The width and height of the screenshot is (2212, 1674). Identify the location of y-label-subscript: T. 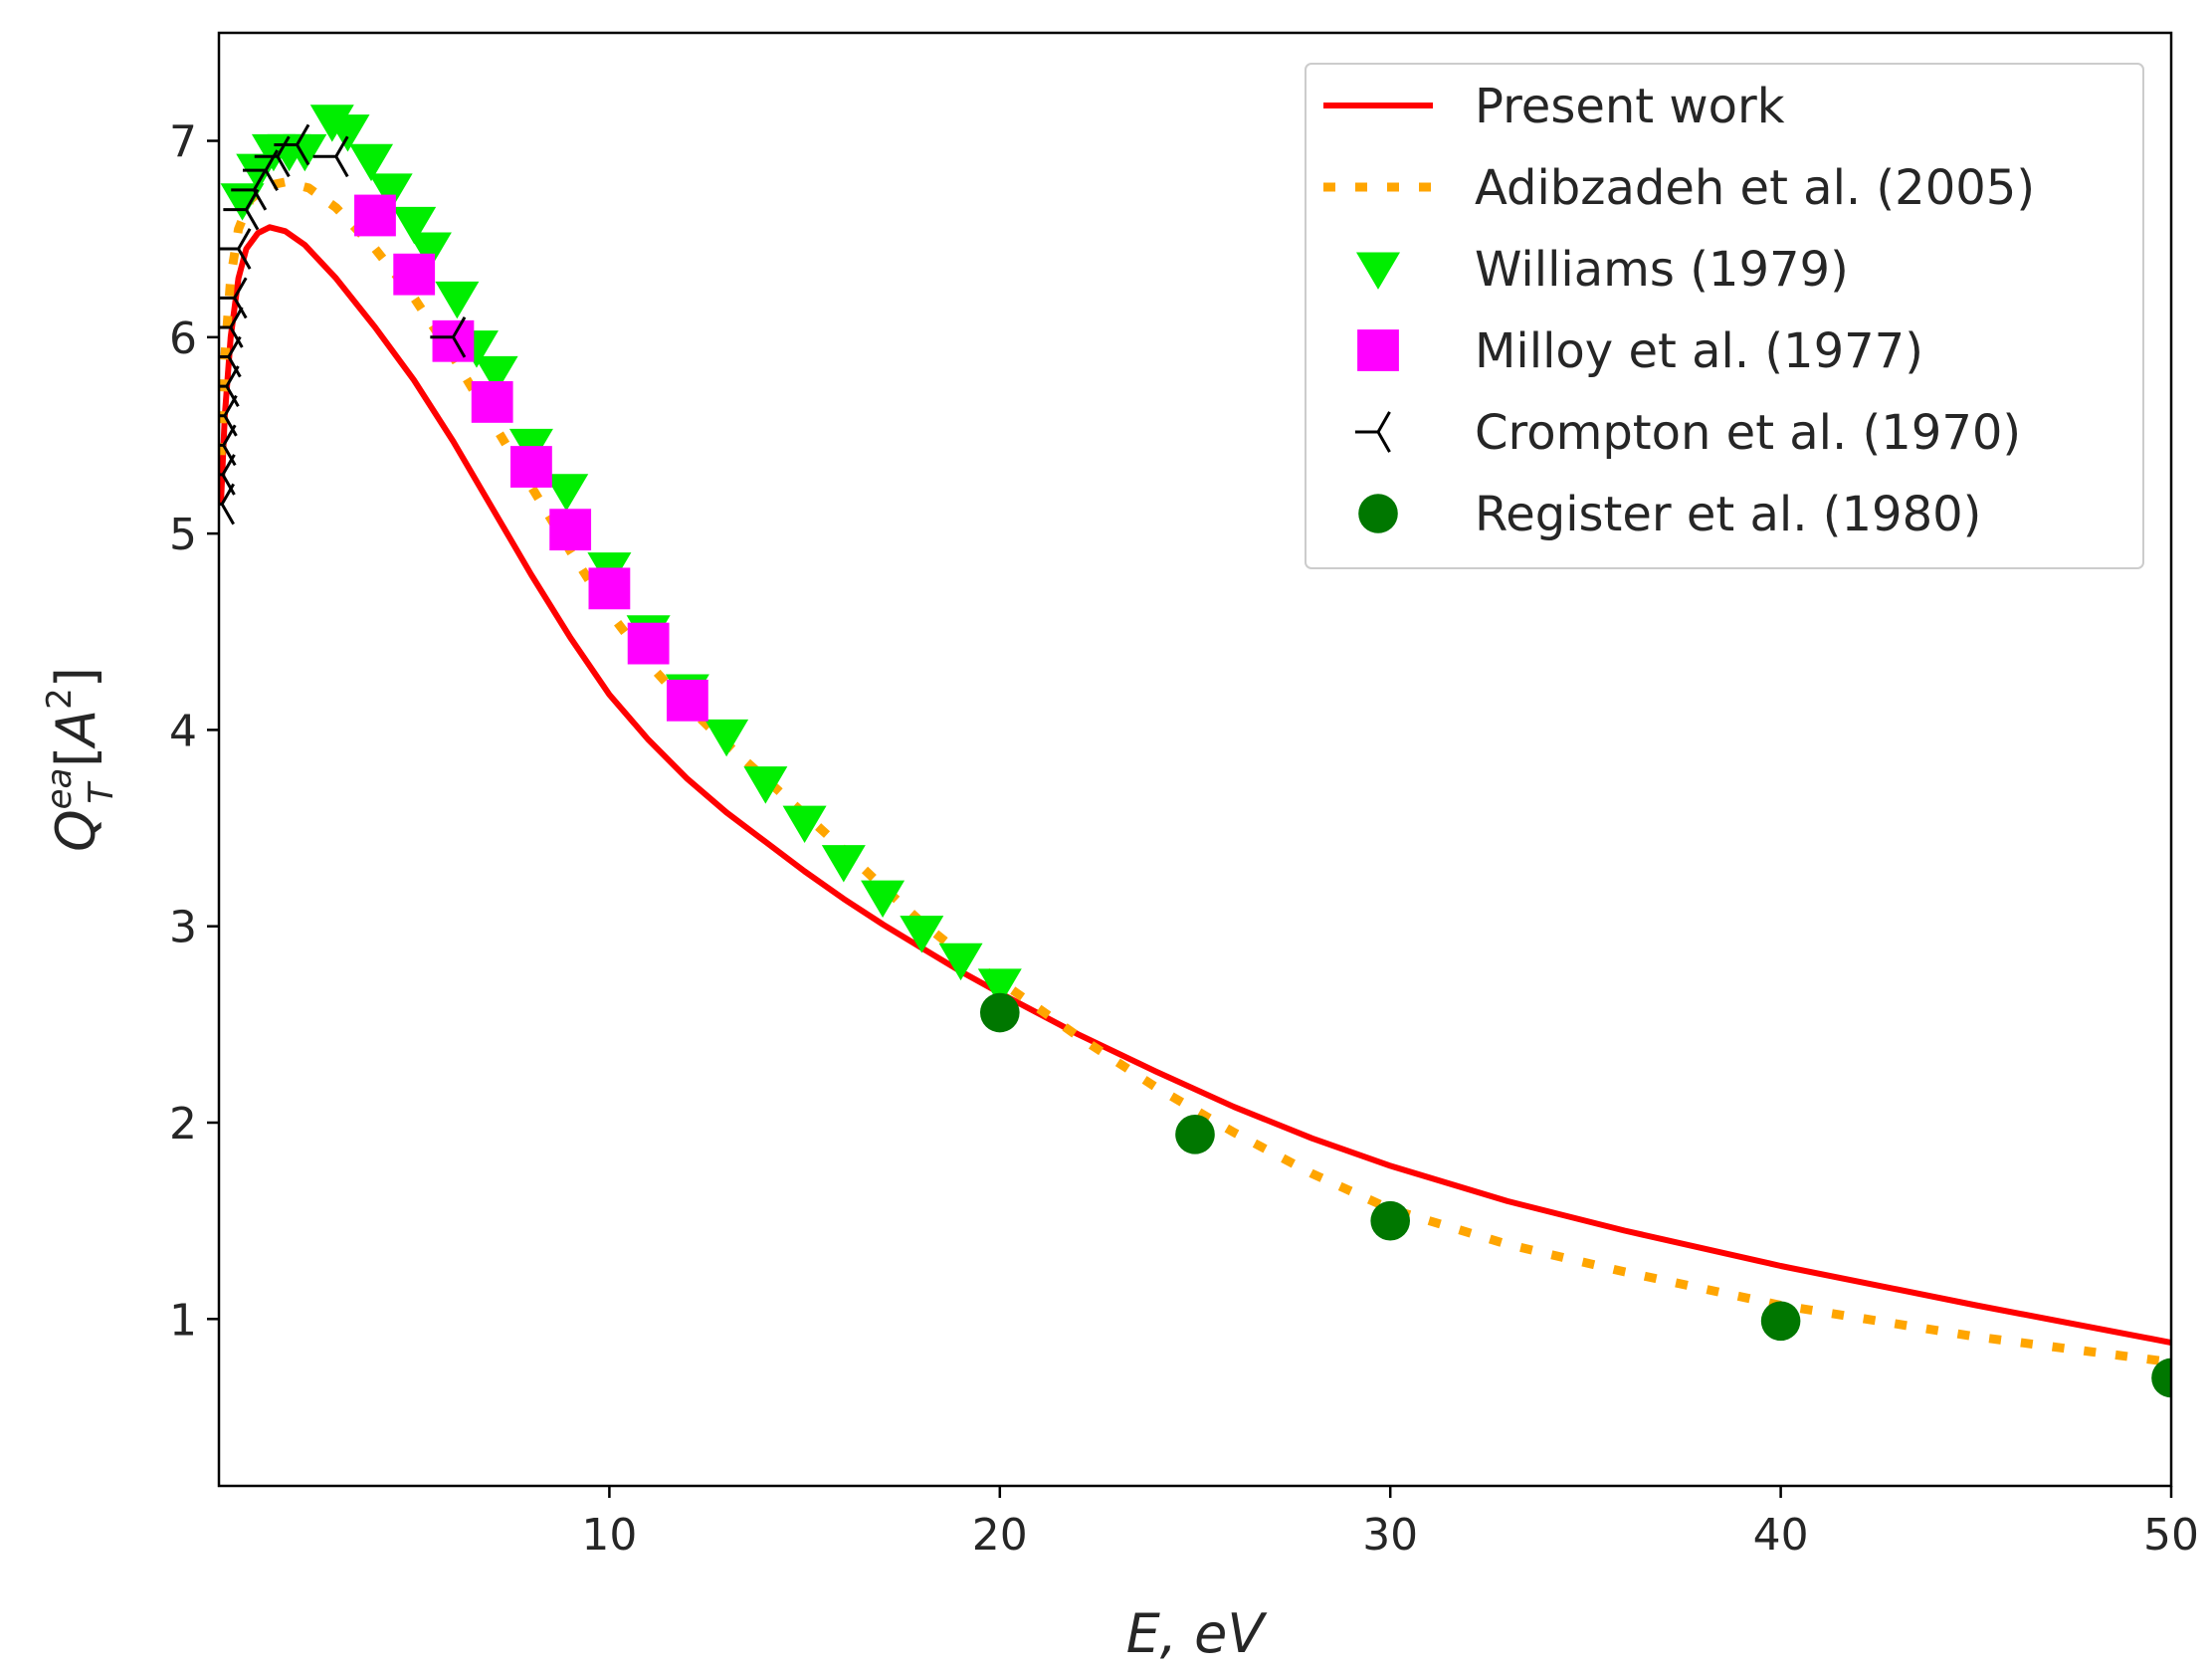
(101, 792).